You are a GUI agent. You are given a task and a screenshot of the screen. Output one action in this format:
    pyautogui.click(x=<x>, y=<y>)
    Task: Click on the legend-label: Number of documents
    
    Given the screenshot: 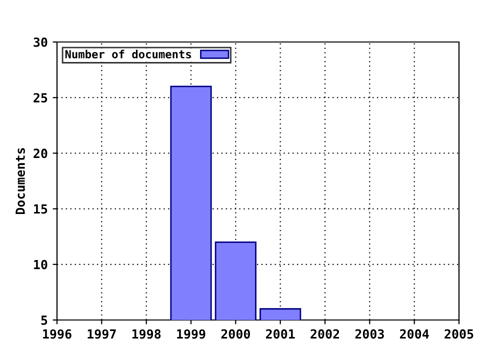 What is the action you would take?
    pyautogui.click(x=128, y=54)
    